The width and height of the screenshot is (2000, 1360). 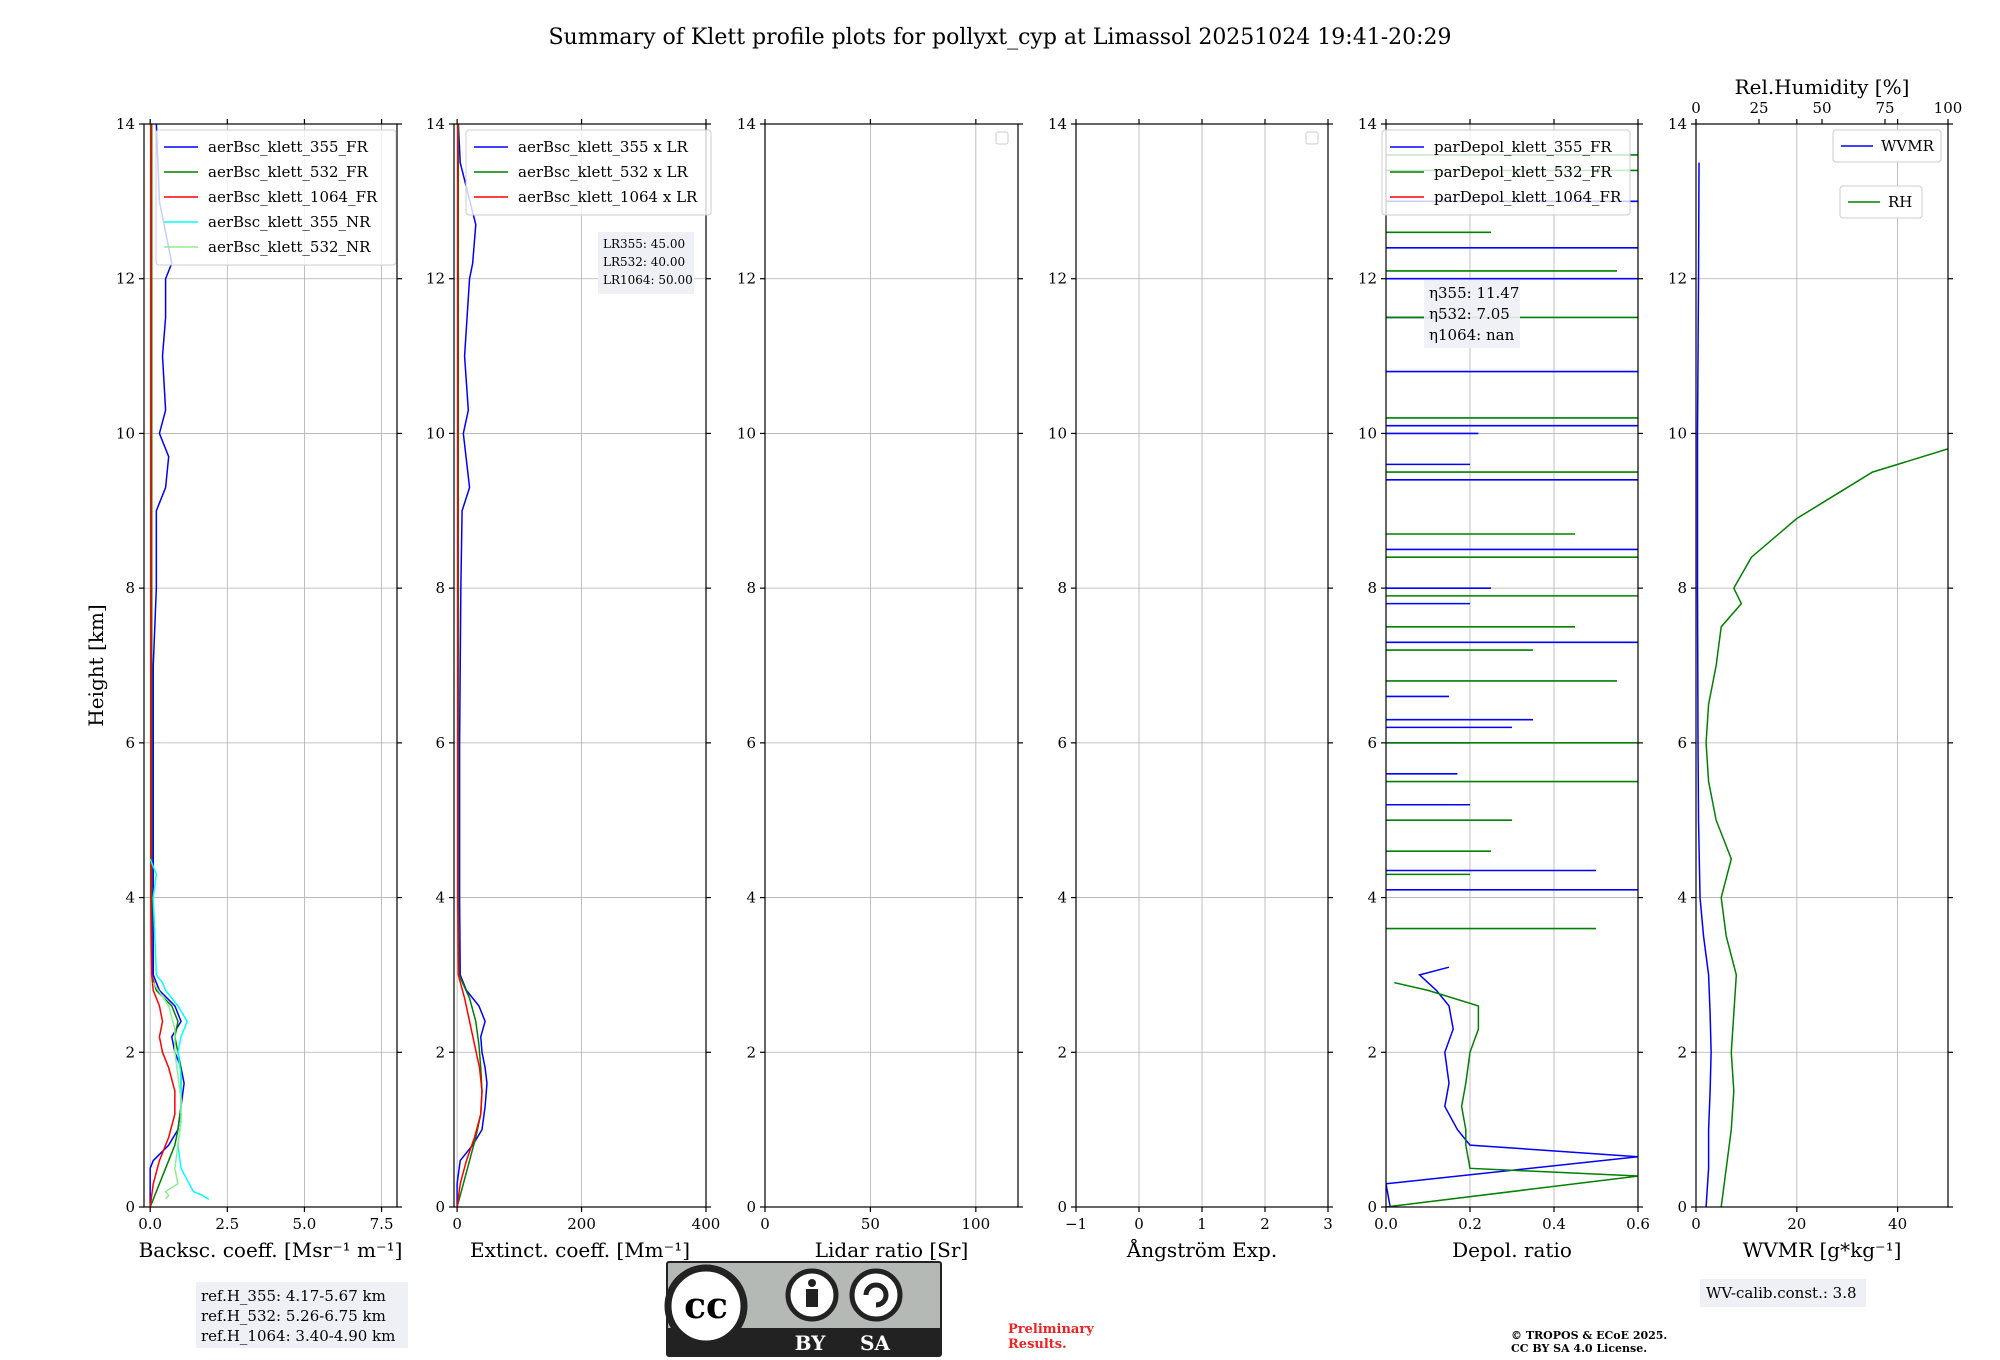 I want to click on legend-label: aerBsc_klett_355 x LR, so click(x=603, y=147).